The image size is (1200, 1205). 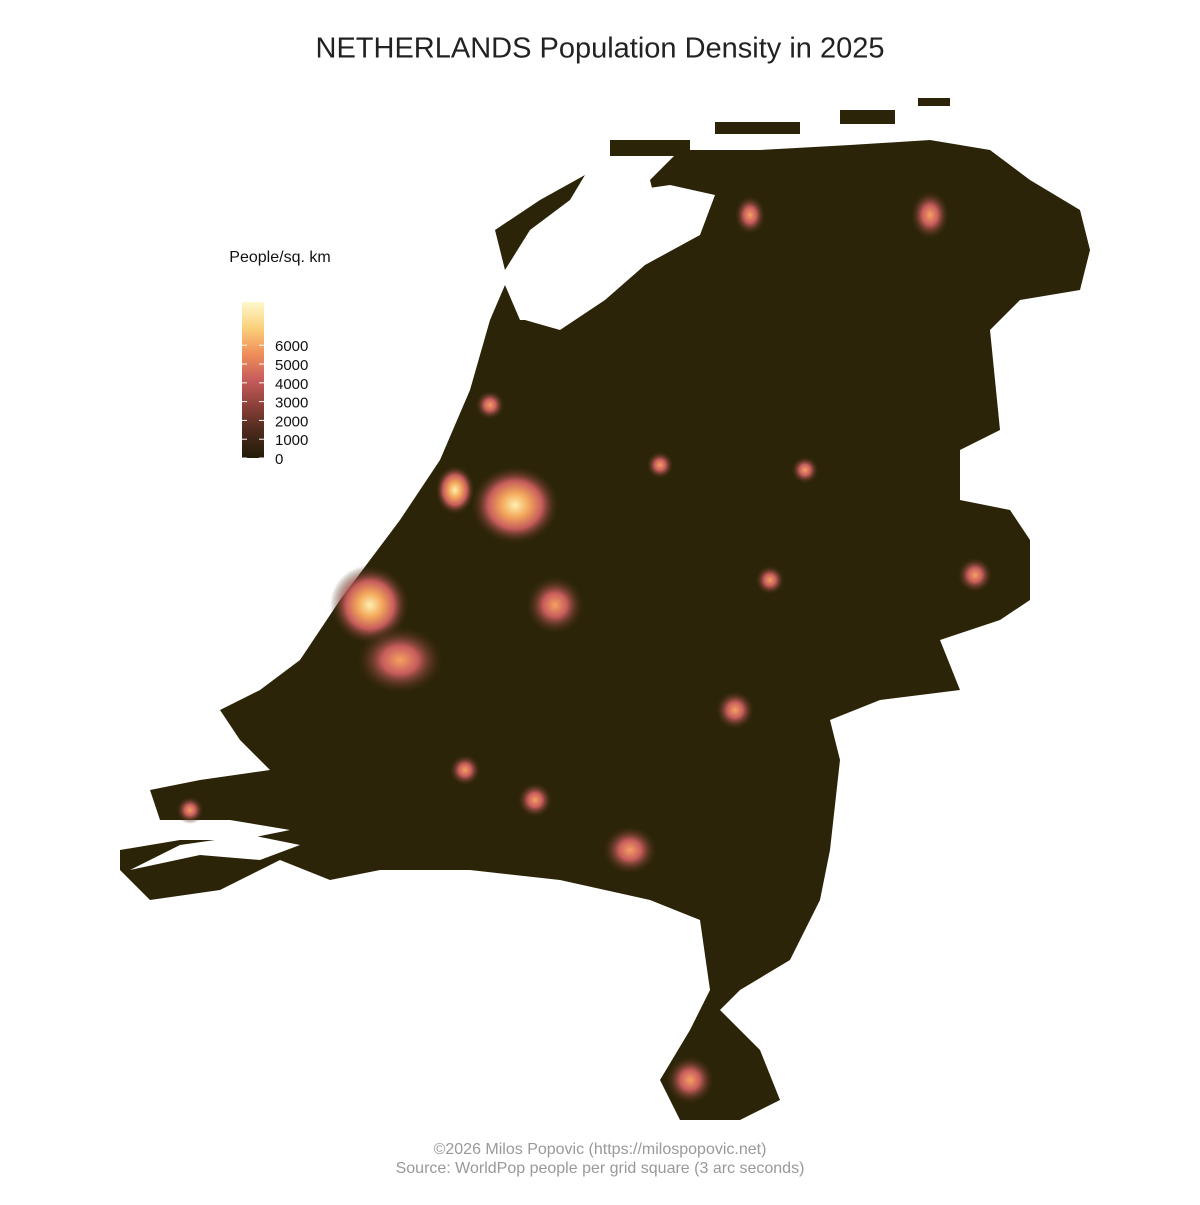 I want to click on legend-tick-label: 3000, so click(x=291, y=403).